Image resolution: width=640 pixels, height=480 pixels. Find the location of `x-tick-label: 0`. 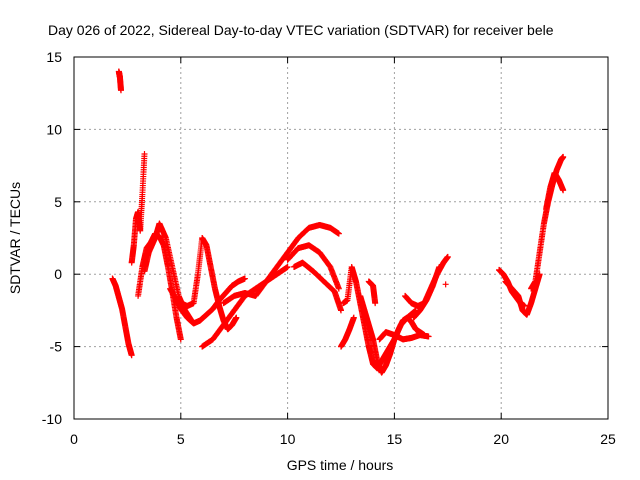

x-tick-label: 0 is located at coordinates (74, 439).